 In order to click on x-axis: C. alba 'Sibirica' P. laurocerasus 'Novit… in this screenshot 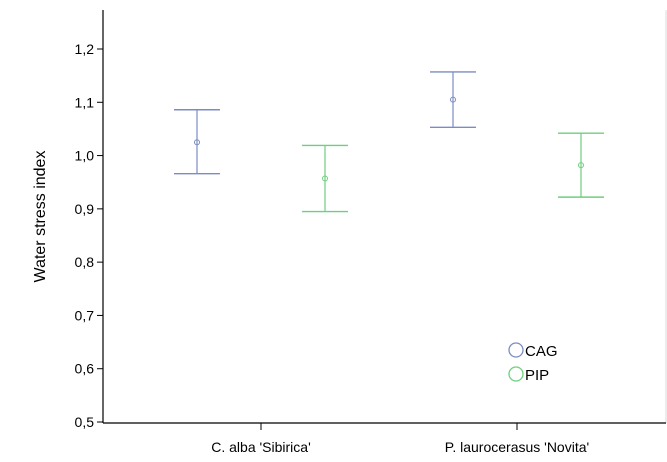, I will do `click(384, 438)`.